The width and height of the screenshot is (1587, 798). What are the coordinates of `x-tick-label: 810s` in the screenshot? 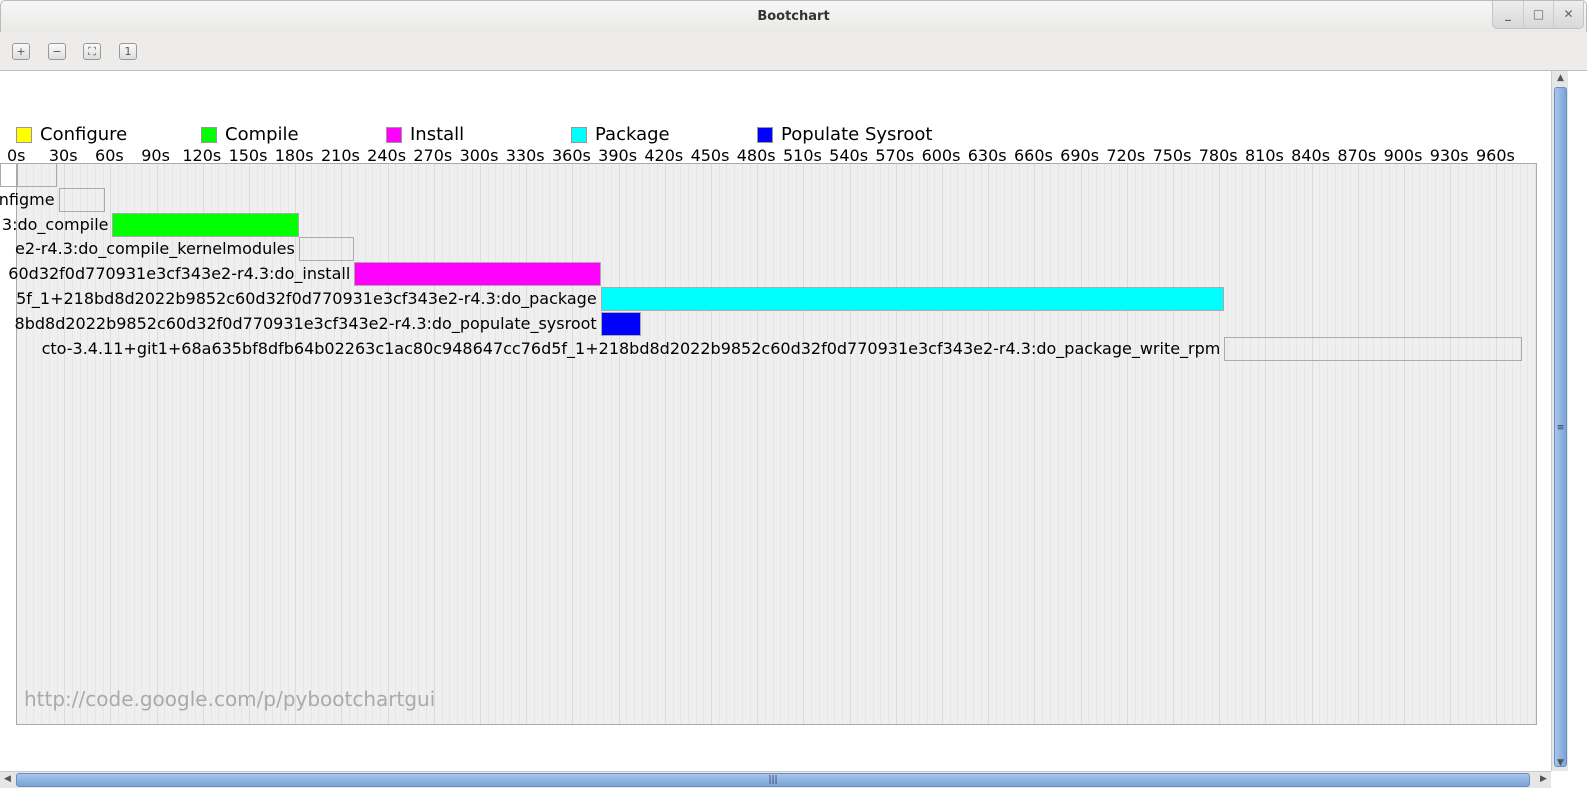 It's located at (1264, 155).